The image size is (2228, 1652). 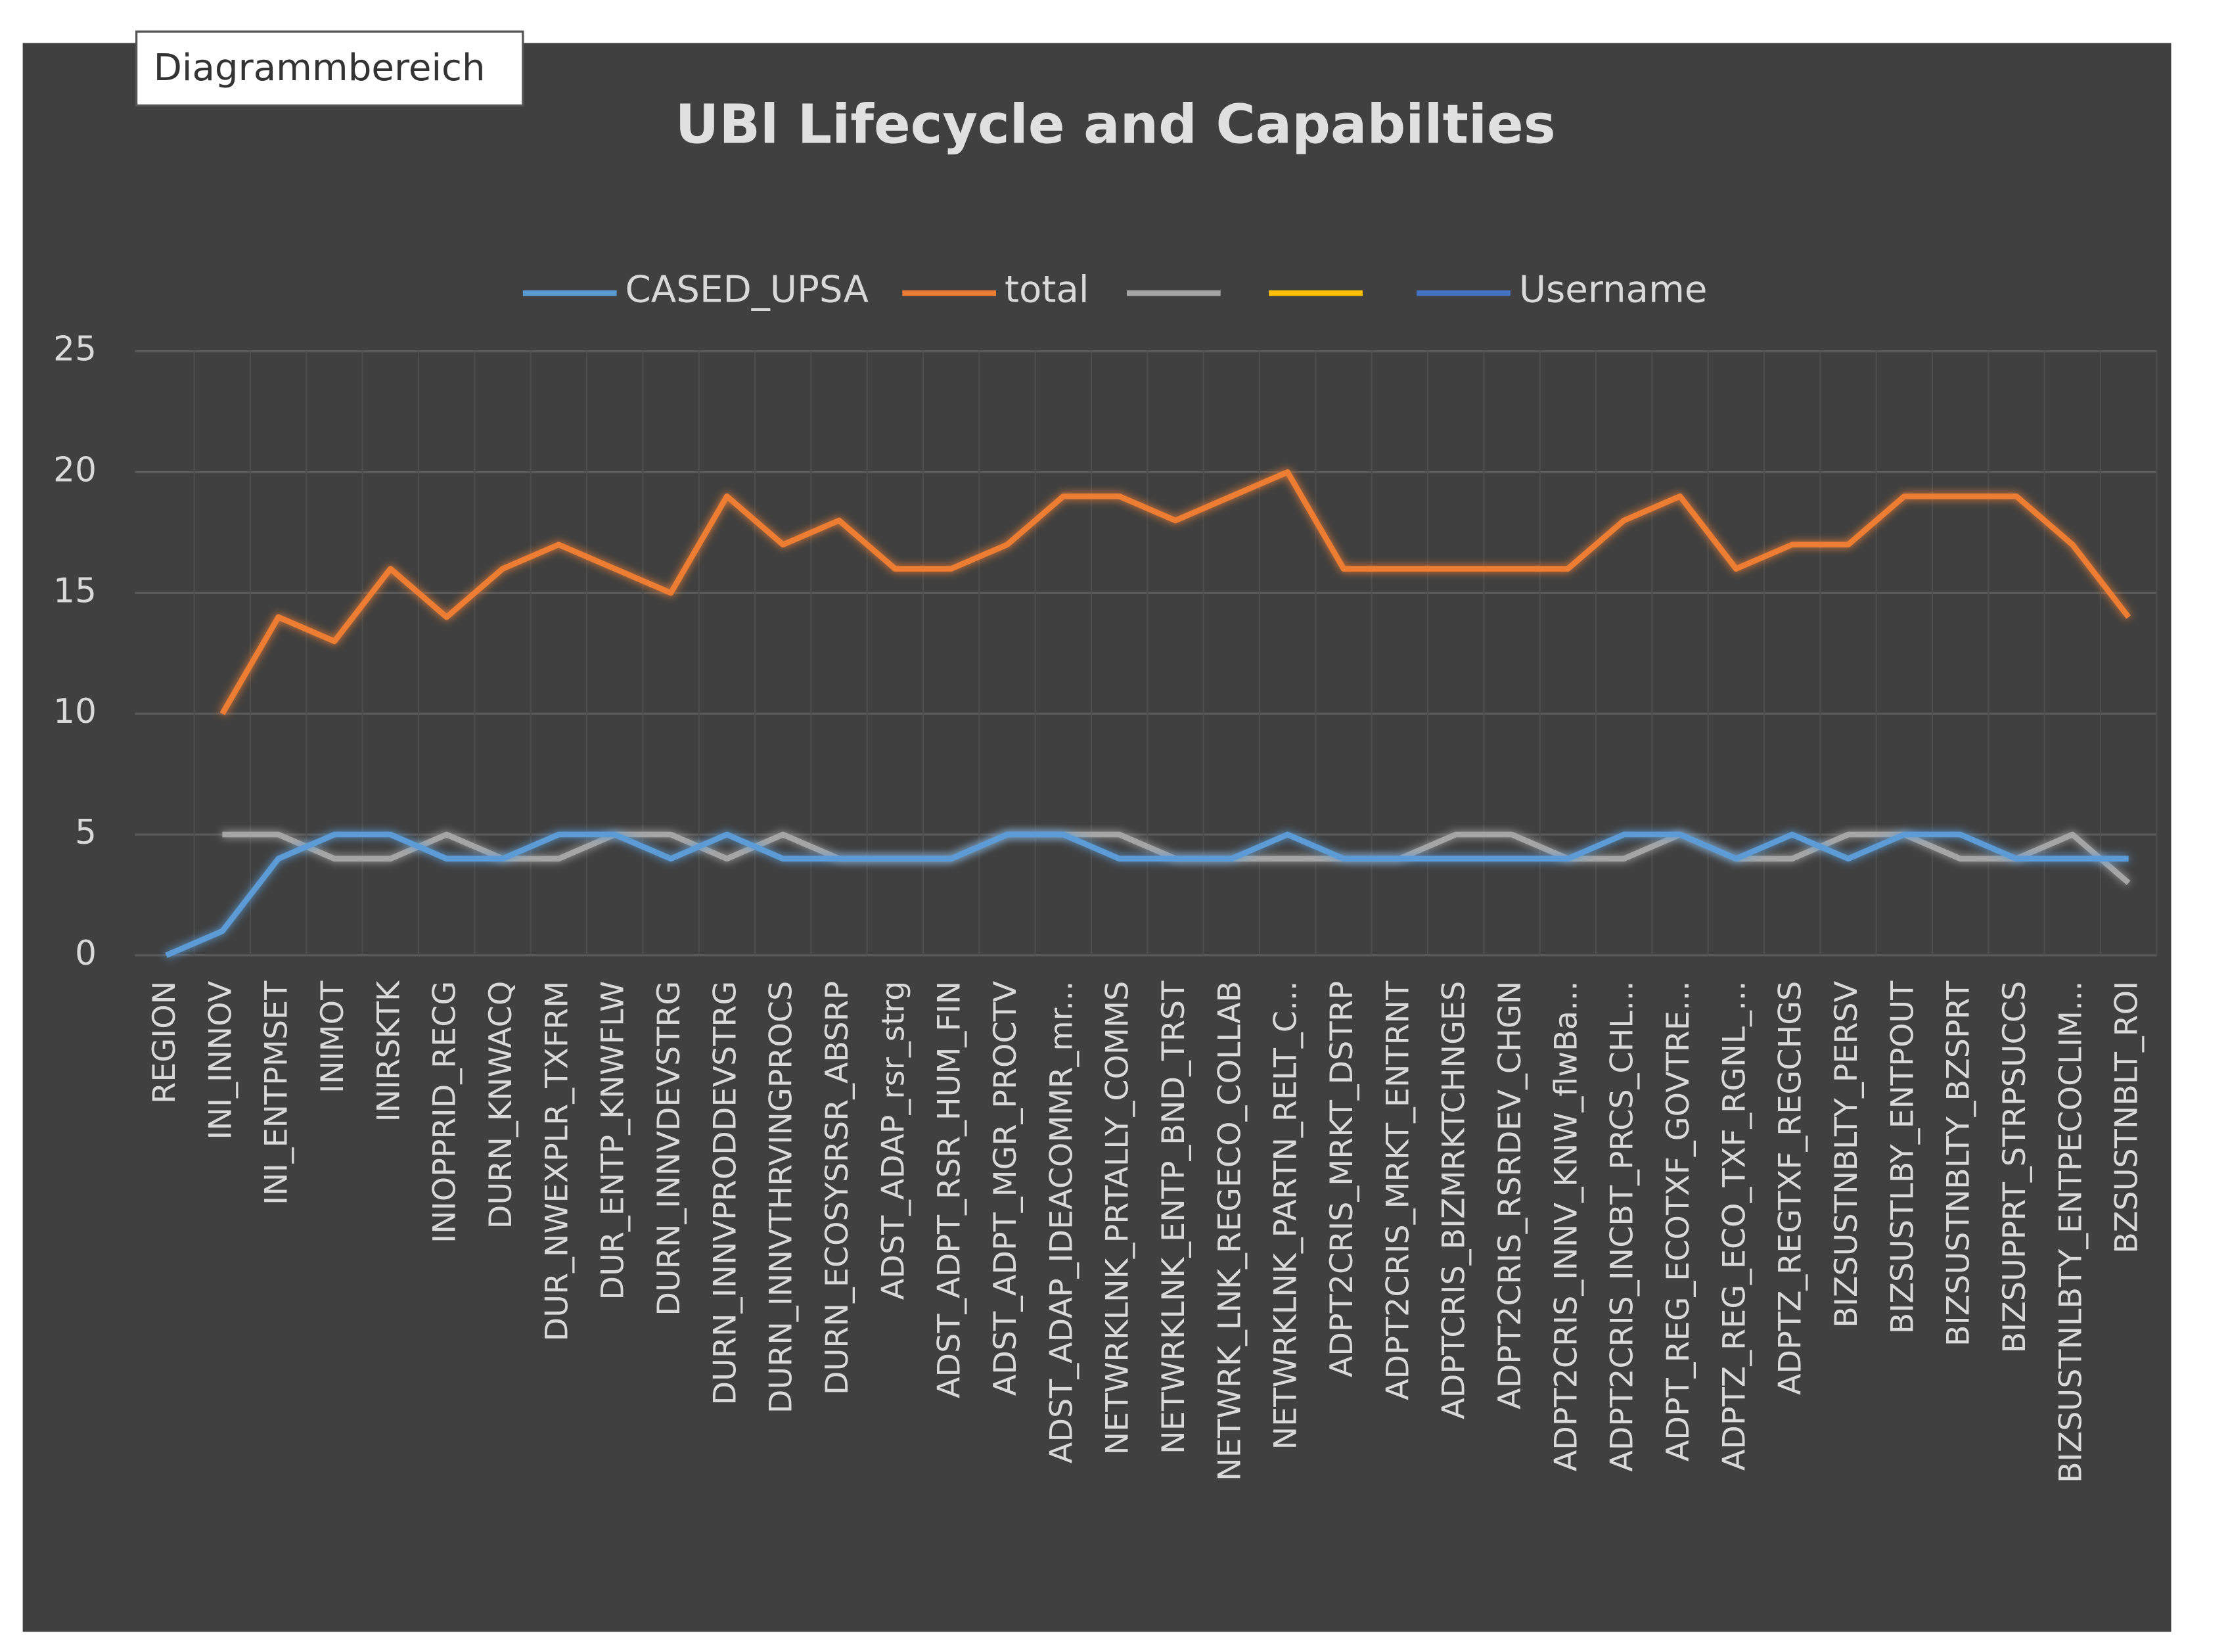 What do you see at coordinates (1115, 125) in the screenshot?
I see `chart-title: UBl Lifecycle and Capabilties` at bounding box center [1115, 125].